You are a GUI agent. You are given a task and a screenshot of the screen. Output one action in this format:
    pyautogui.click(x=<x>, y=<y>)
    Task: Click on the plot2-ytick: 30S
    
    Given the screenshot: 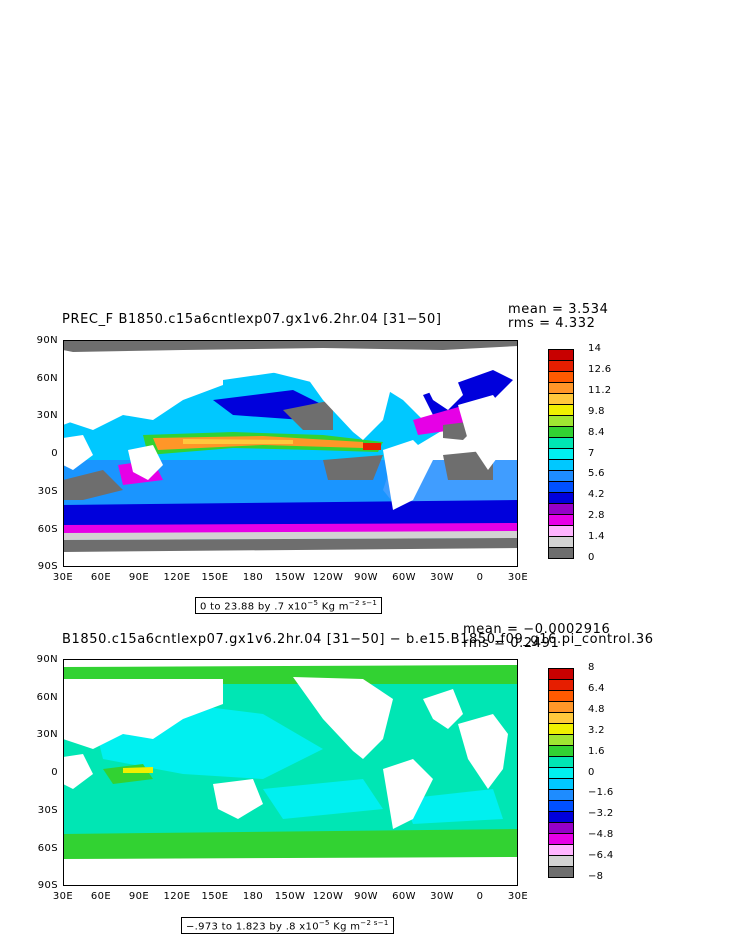 What is the action you would take?
    pyautogui.click(x=47, y=810)
    